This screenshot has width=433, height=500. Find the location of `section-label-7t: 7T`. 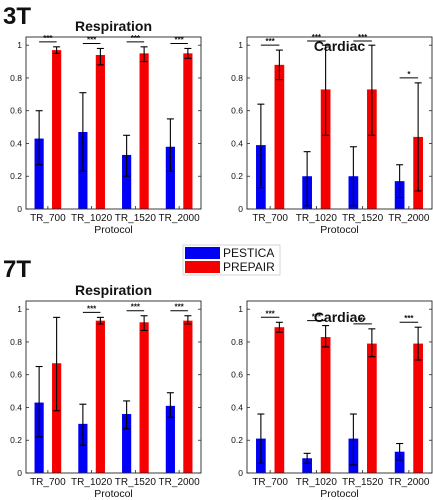

section-label-7t: 7T is located at coordinates (17, 269).